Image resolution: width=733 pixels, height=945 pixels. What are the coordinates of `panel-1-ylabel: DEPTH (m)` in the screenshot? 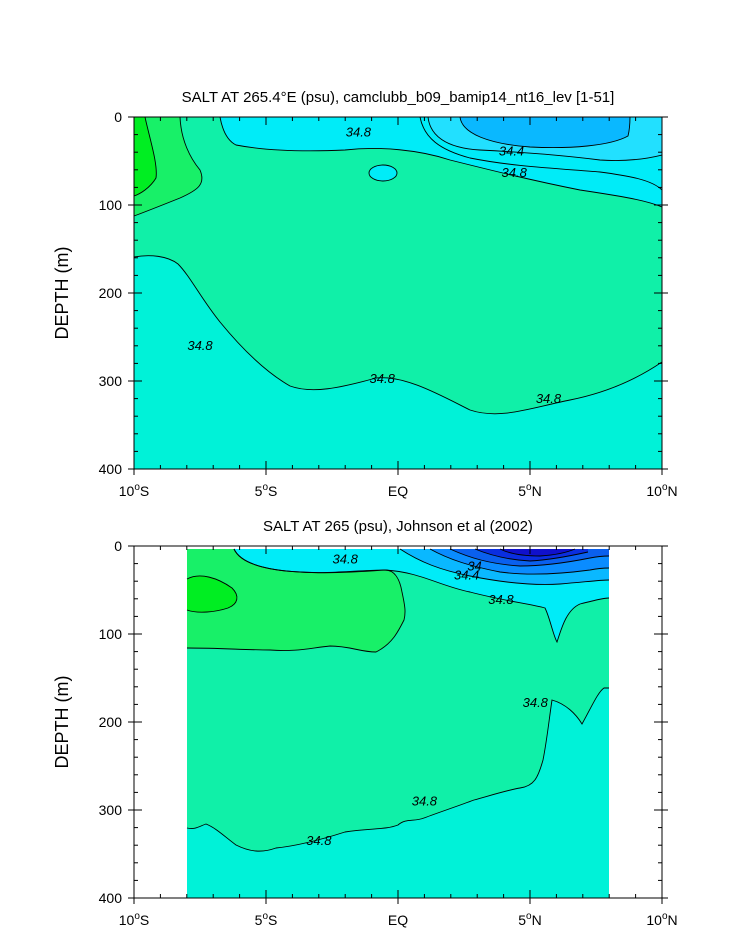 It's located at (62, 293).